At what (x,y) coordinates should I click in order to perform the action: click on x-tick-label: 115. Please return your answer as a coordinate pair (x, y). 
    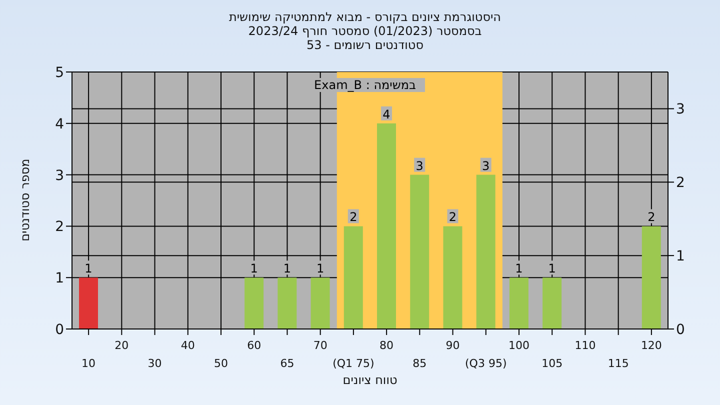
    Looking at the image, I should click on (618, 363).